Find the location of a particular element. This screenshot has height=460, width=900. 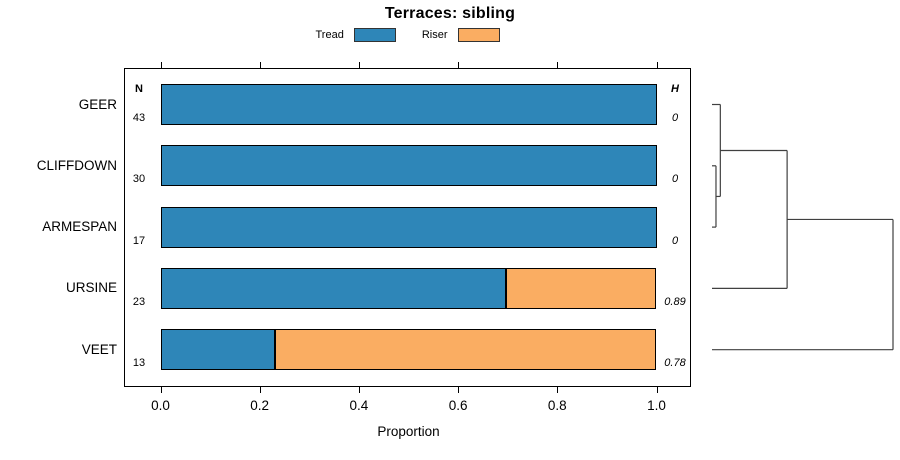

legend-item-riser: Riser is located at coordinates (461, 35).